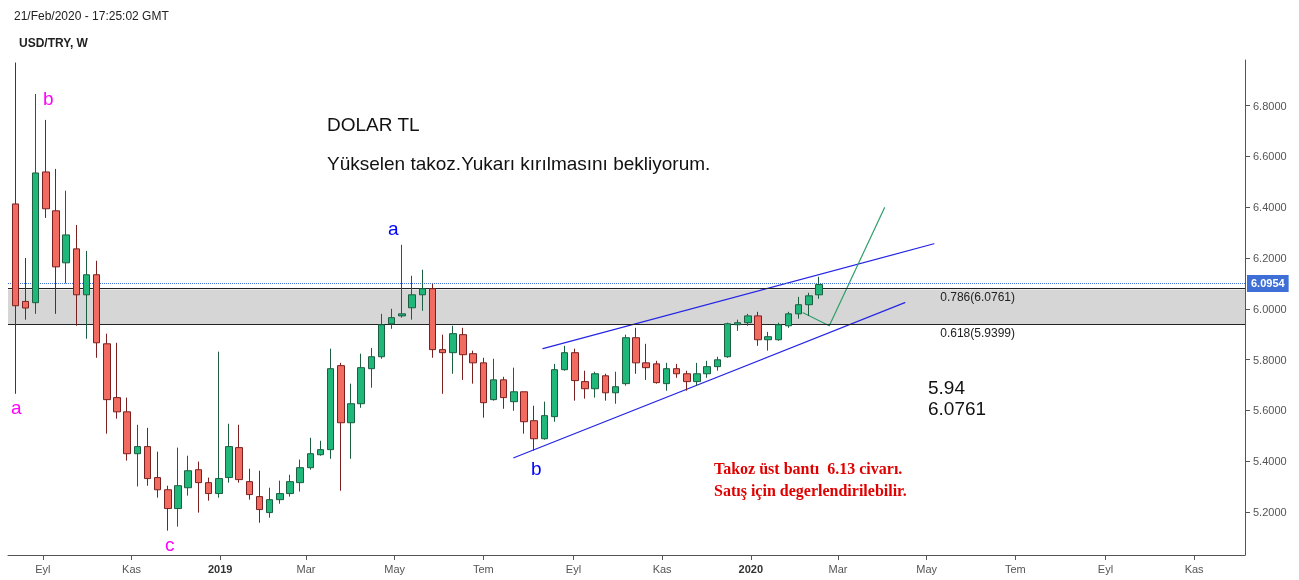 This screenshot has height=580, width=1299. What do you see at coordinates (1270, 410) in the screenshot?
I see `y-tick-label: 5.6000` at bounding box center [1270, 410].